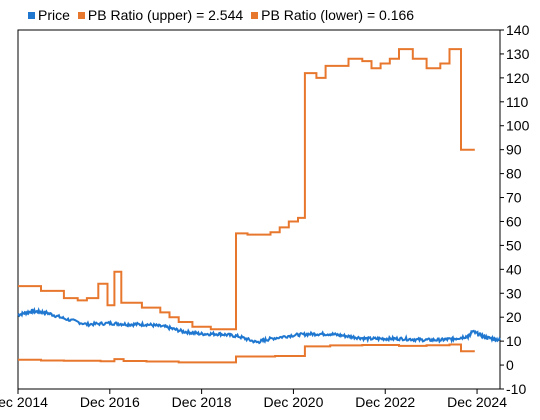 The height and width of the screenshot is (420, 540). What do you see at coordinates (514, 221) in the screenshot?
I see `y-tick-label: 60` at bounding box center [514, 221].